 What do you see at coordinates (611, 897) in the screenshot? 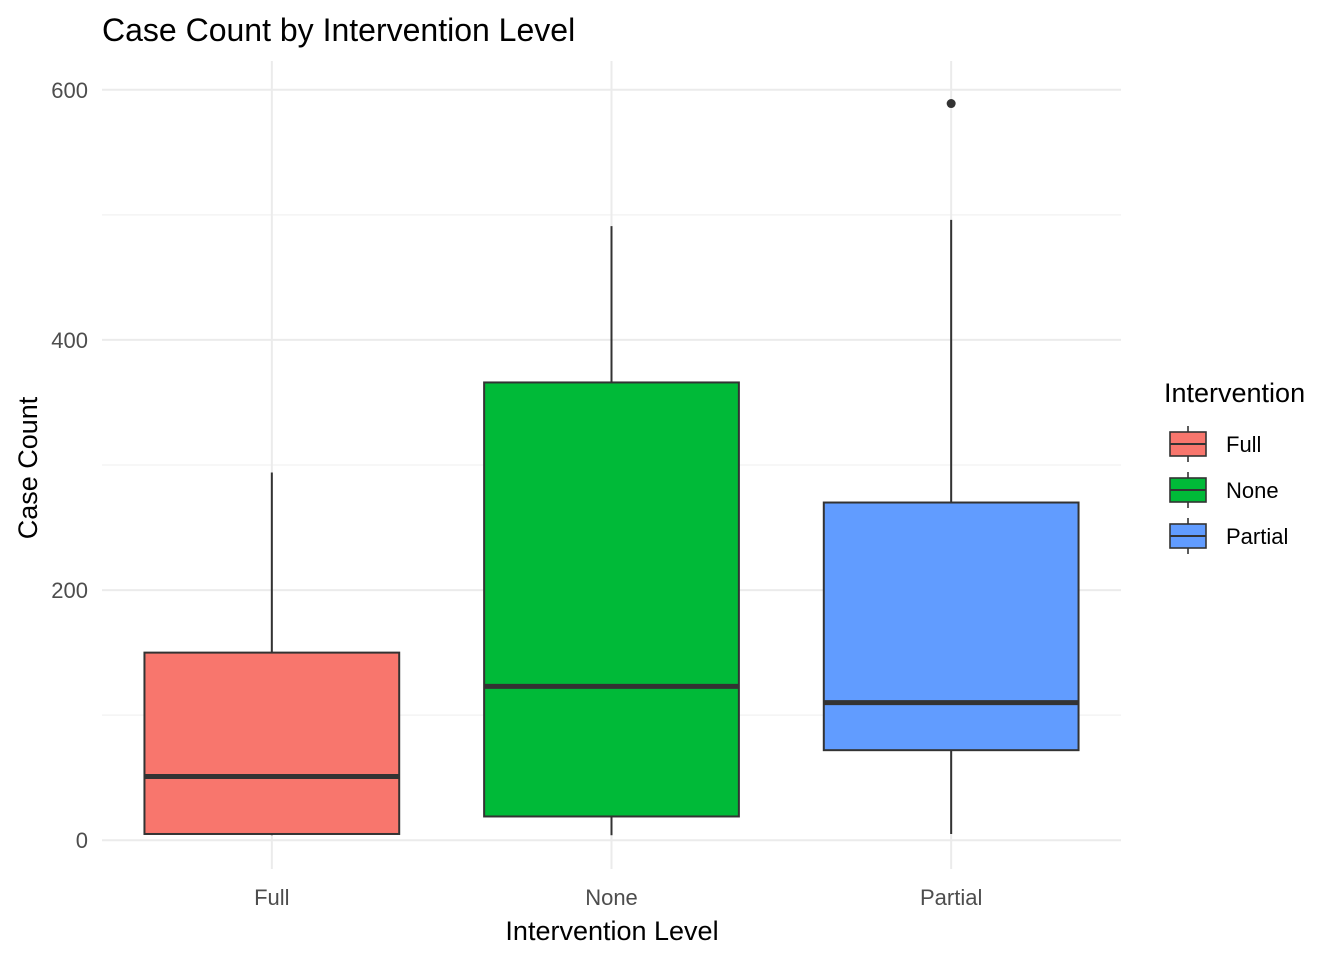
I see `x-tick-label: None` at bounding box center [611, 897].